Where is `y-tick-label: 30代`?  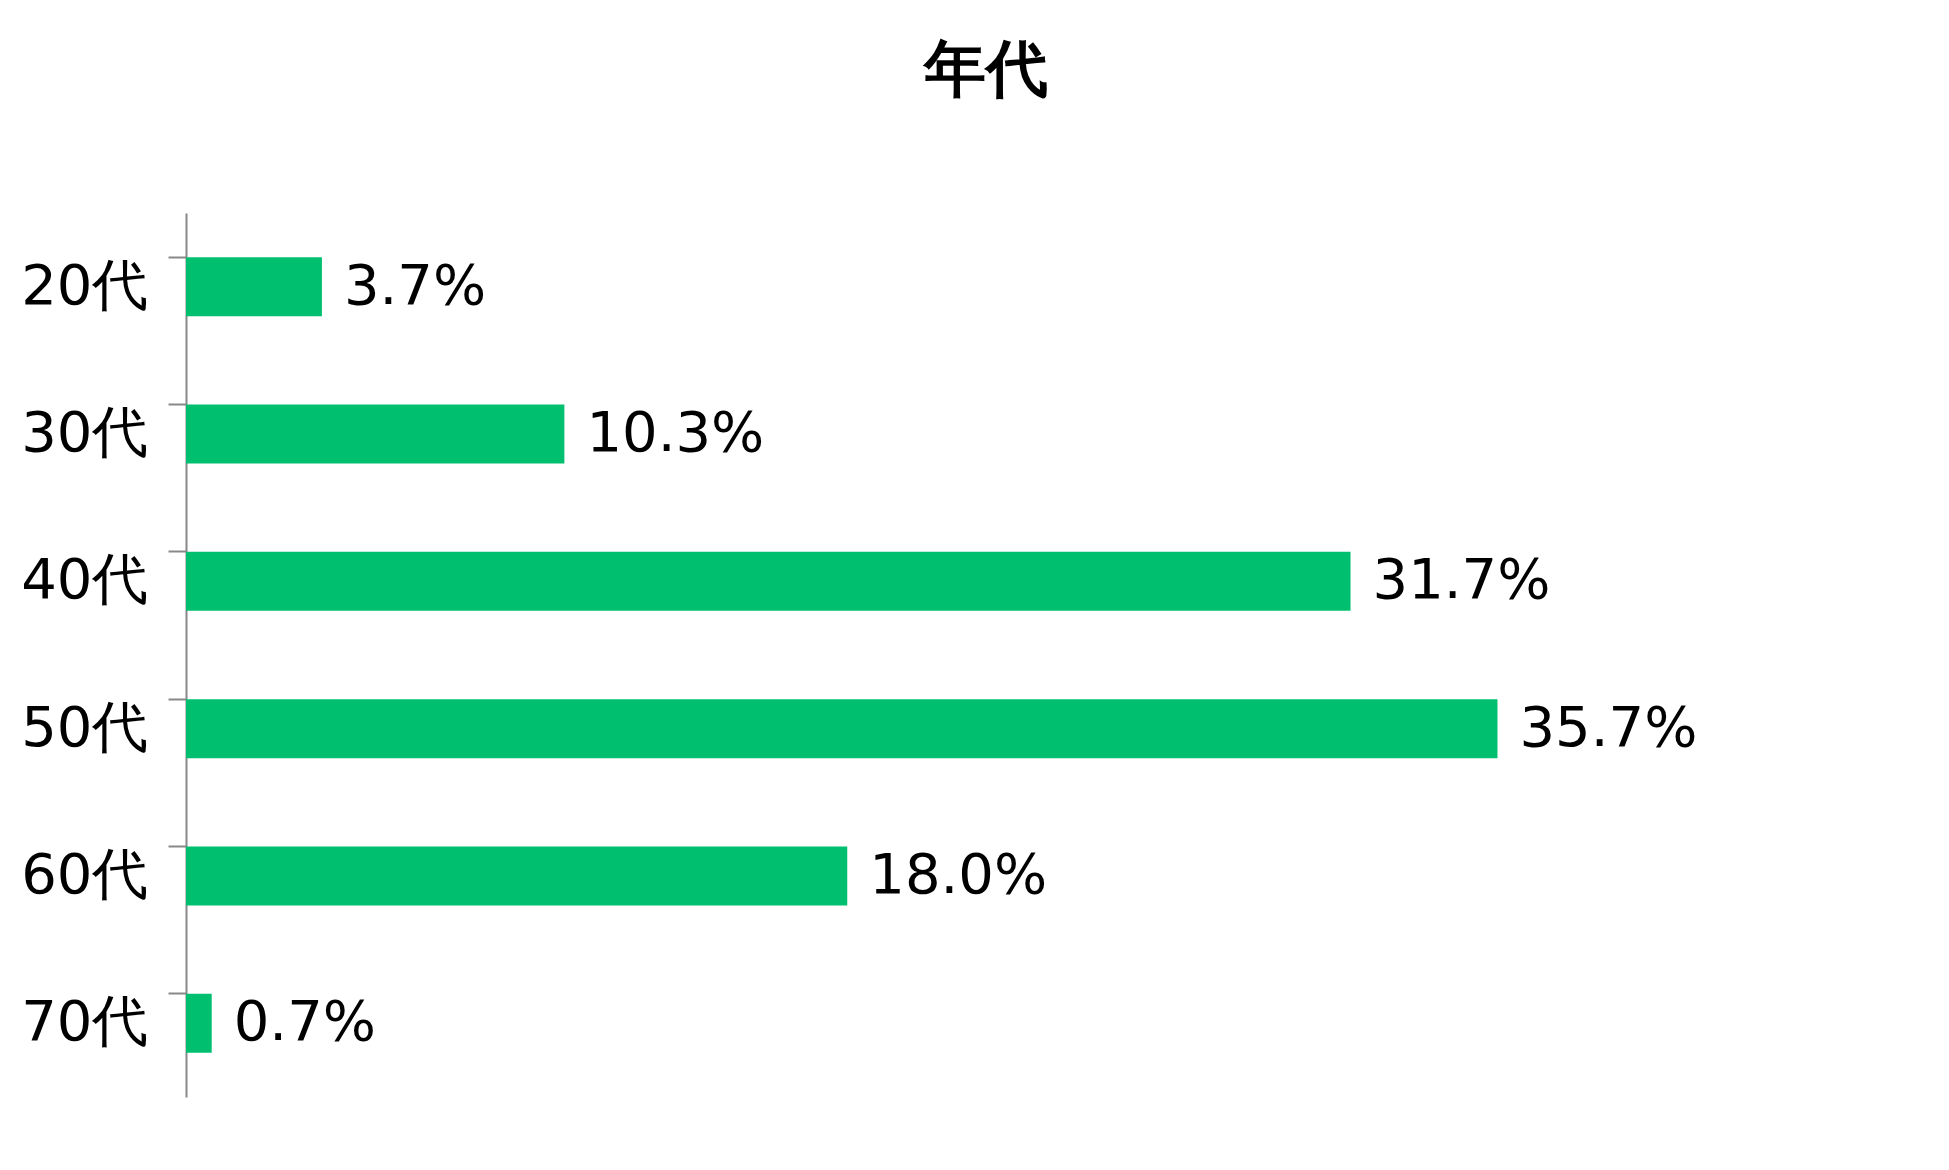
y-tick-label: 30代 is located at coordinates (85, 431).